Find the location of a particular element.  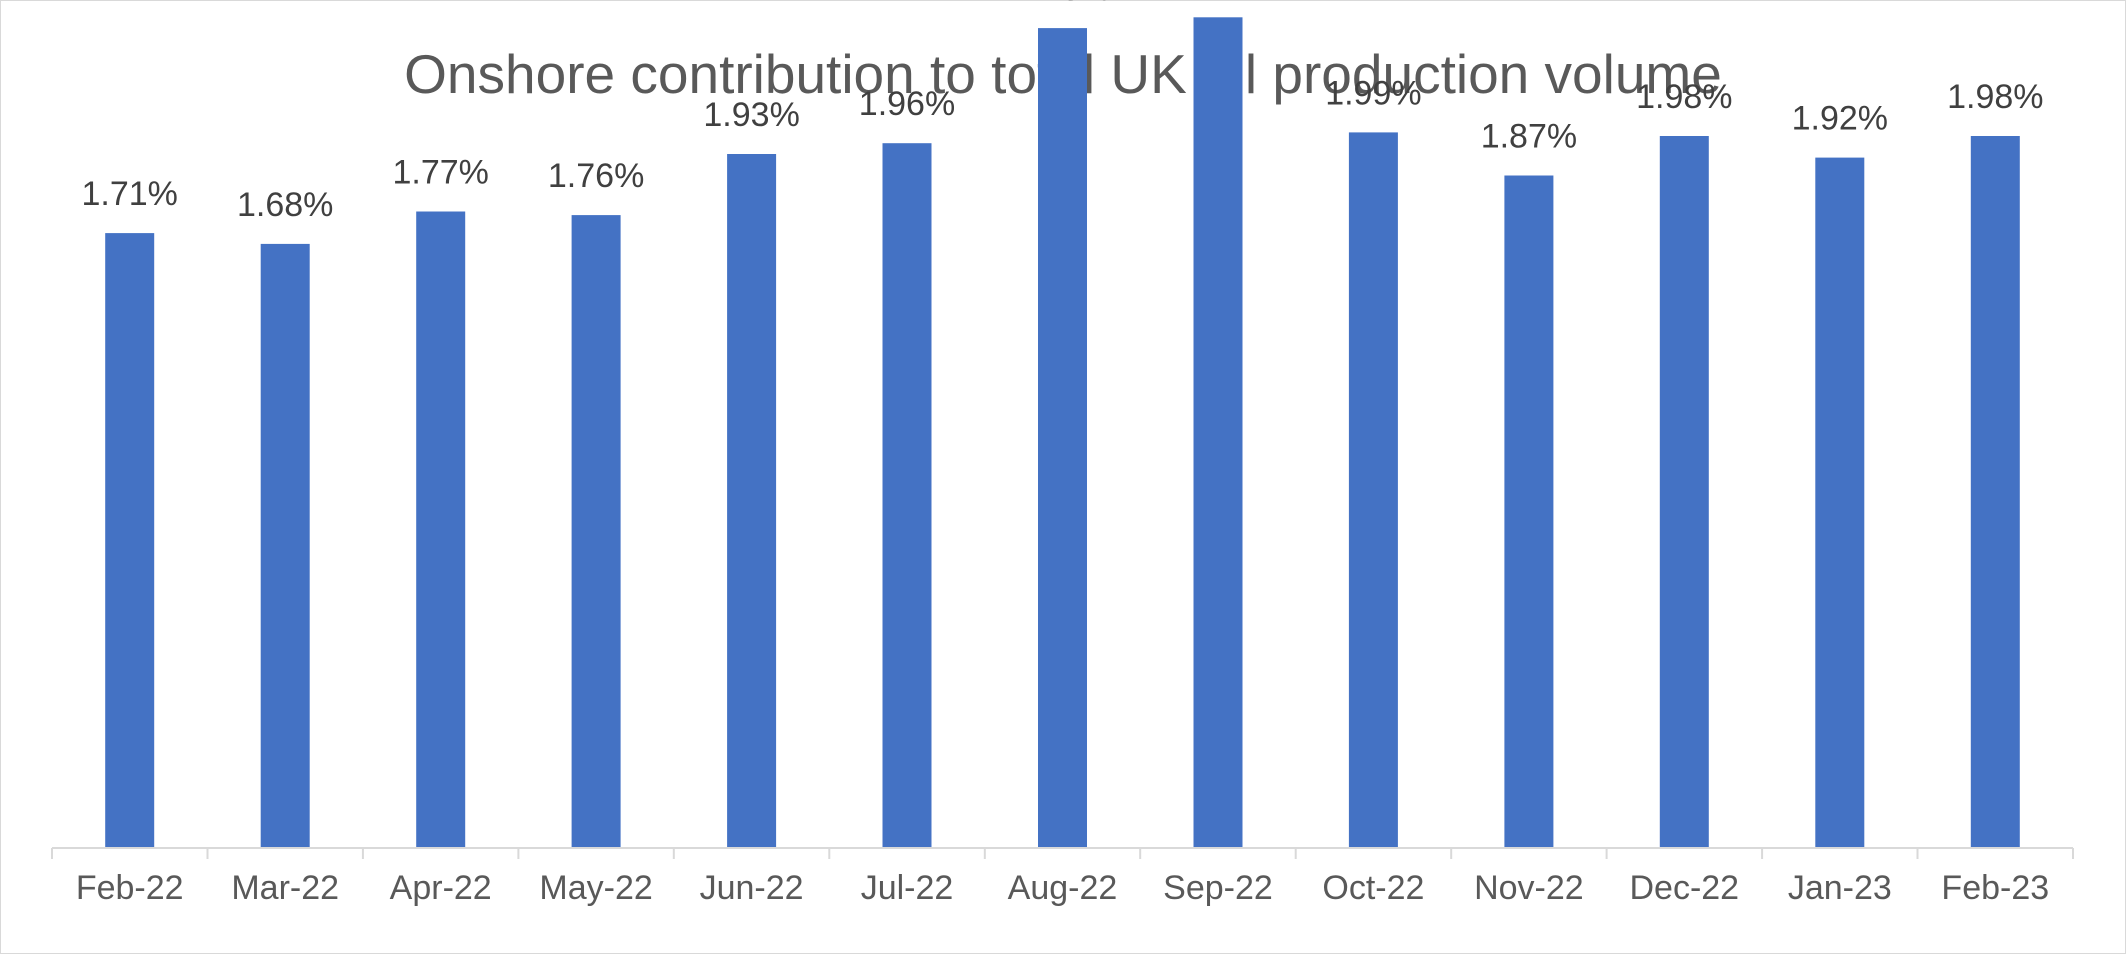

x-tick-label: Nov-22 is located at coordinates (1529, 888).